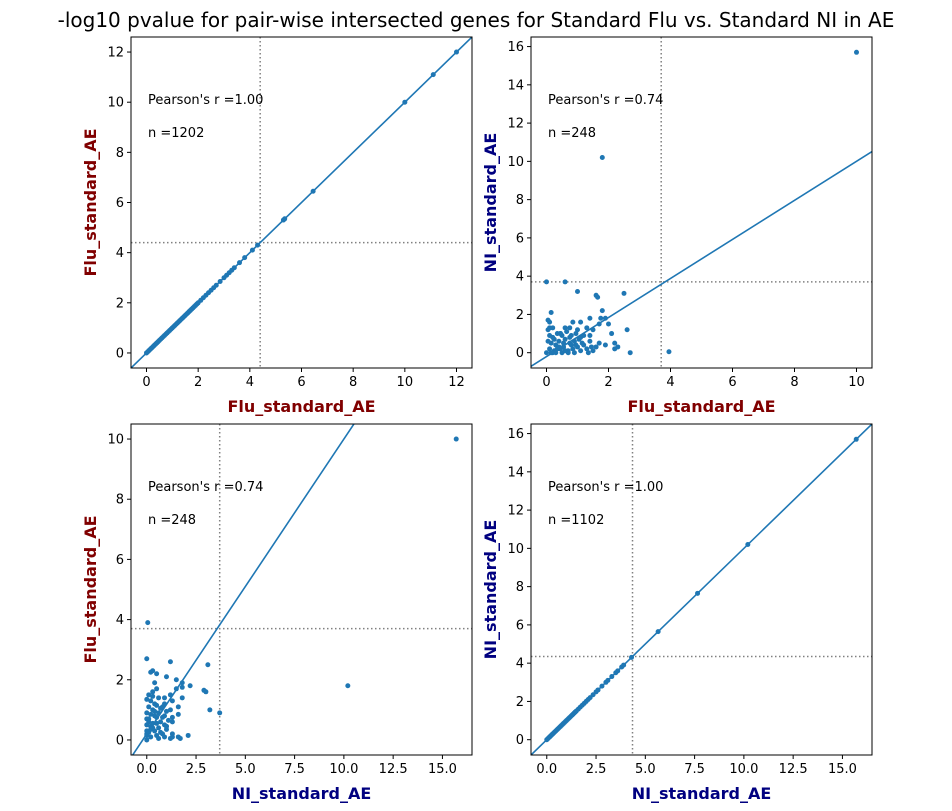 This screenshot has width=952, height=811. What do you see at coordinates (546, 769) in the screenshot?
I see `x-tick-label: 0.0` at bounding box center [546, 769].